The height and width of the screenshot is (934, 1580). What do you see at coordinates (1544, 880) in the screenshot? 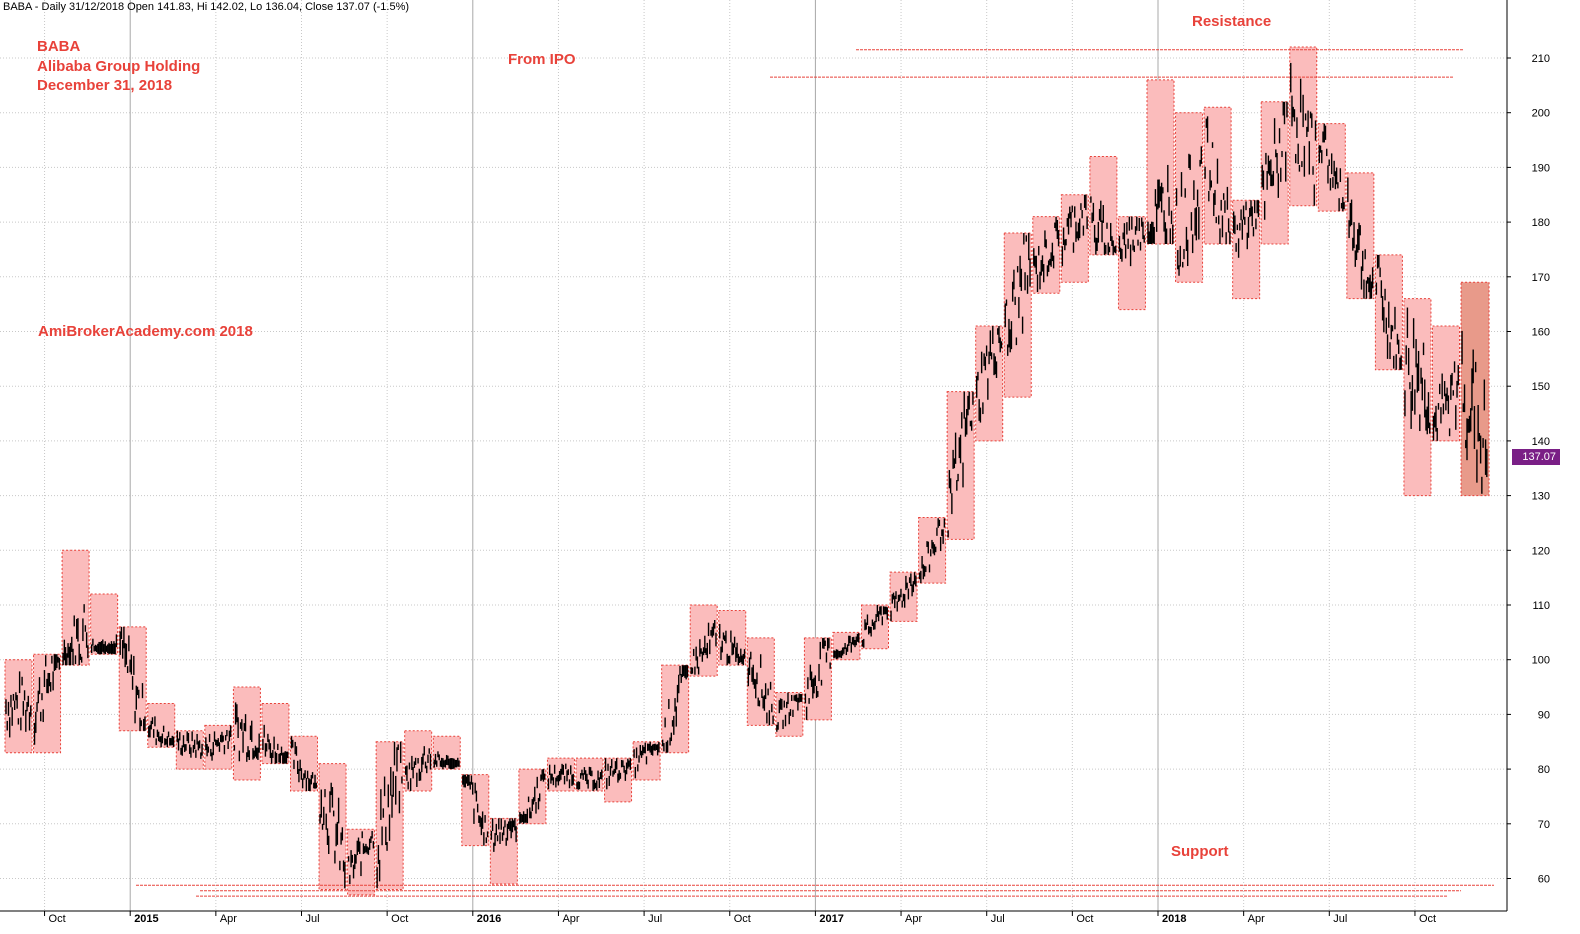
I see `y-tick-label: 60` at bounding box center [1544, 880].